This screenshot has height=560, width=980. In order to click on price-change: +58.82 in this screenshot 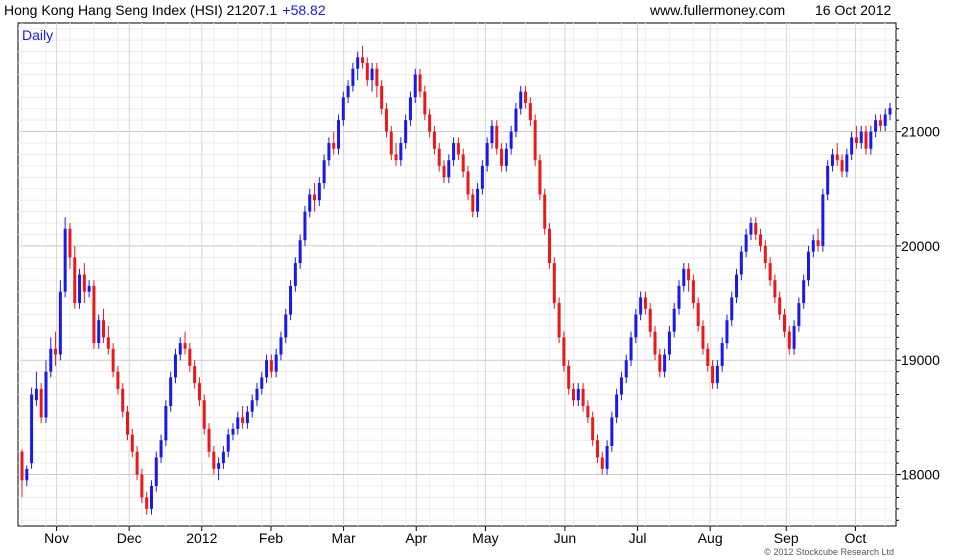, I will do `click(303, 10)`.